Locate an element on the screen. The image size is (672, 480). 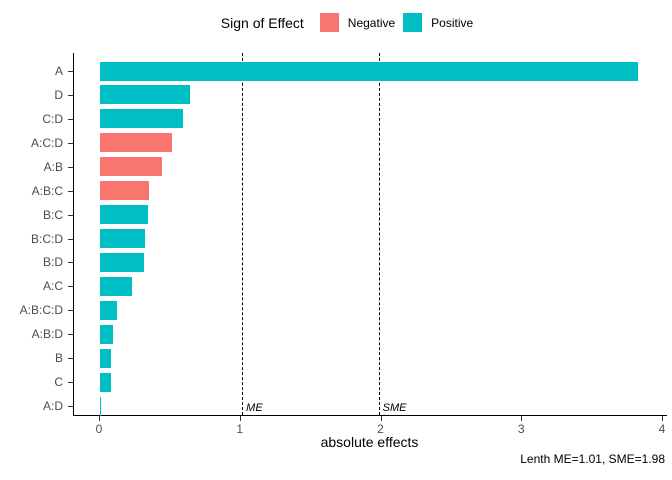
bar-B:C:D is located at coordinates (123, 238).